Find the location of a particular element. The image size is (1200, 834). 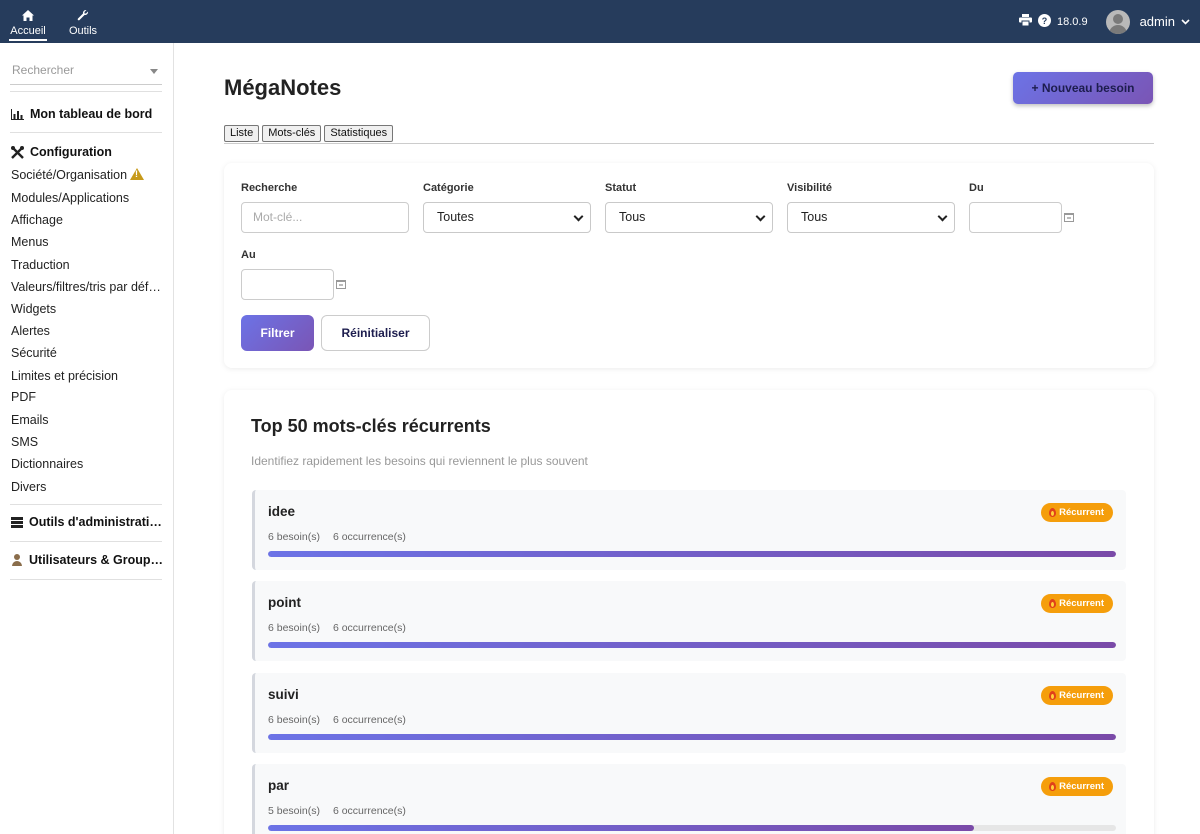

sidebar-item-securite: Sécurité is located at coordinates (34, 353).